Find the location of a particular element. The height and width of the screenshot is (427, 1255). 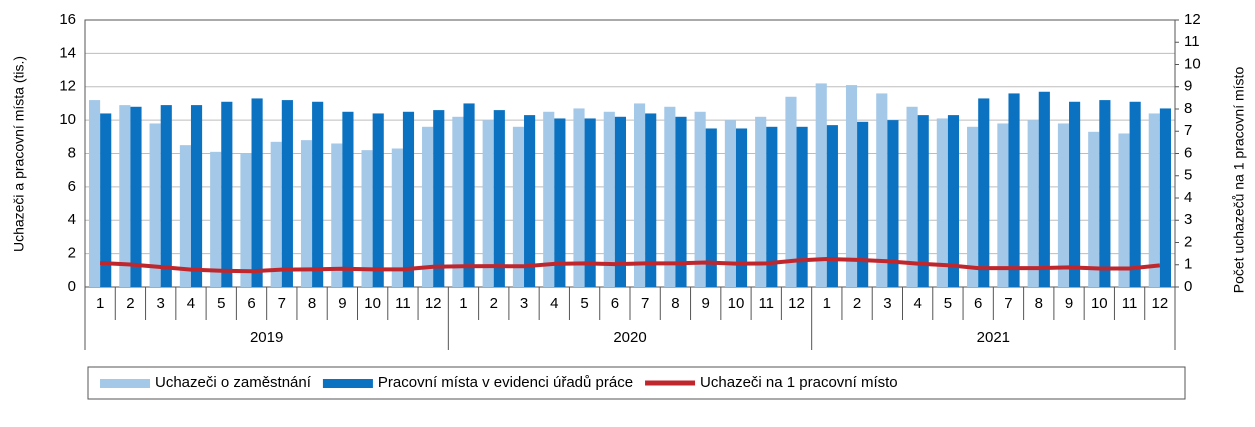

x-tick-label: 9 is located at coordinates (706, 303).